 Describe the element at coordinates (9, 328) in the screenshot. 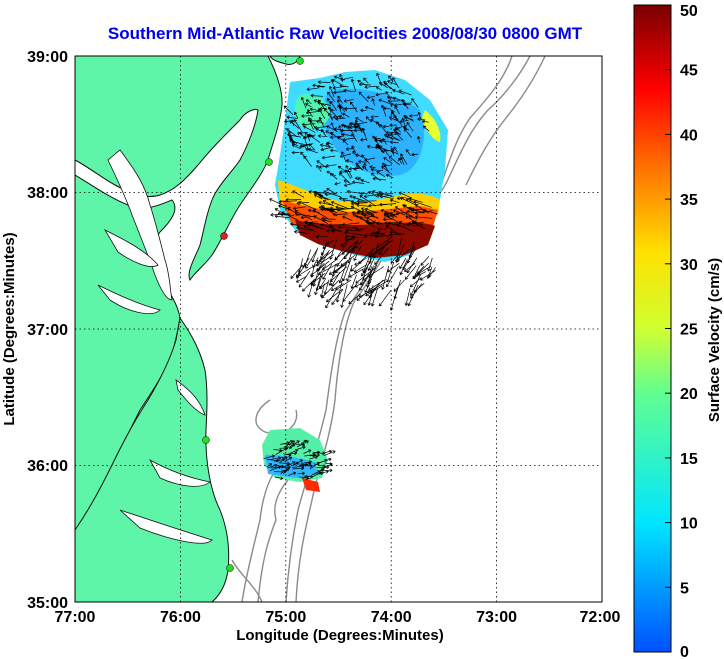

I see `y-axis-label: Latitude (Degrees:Minutes)` at that location.